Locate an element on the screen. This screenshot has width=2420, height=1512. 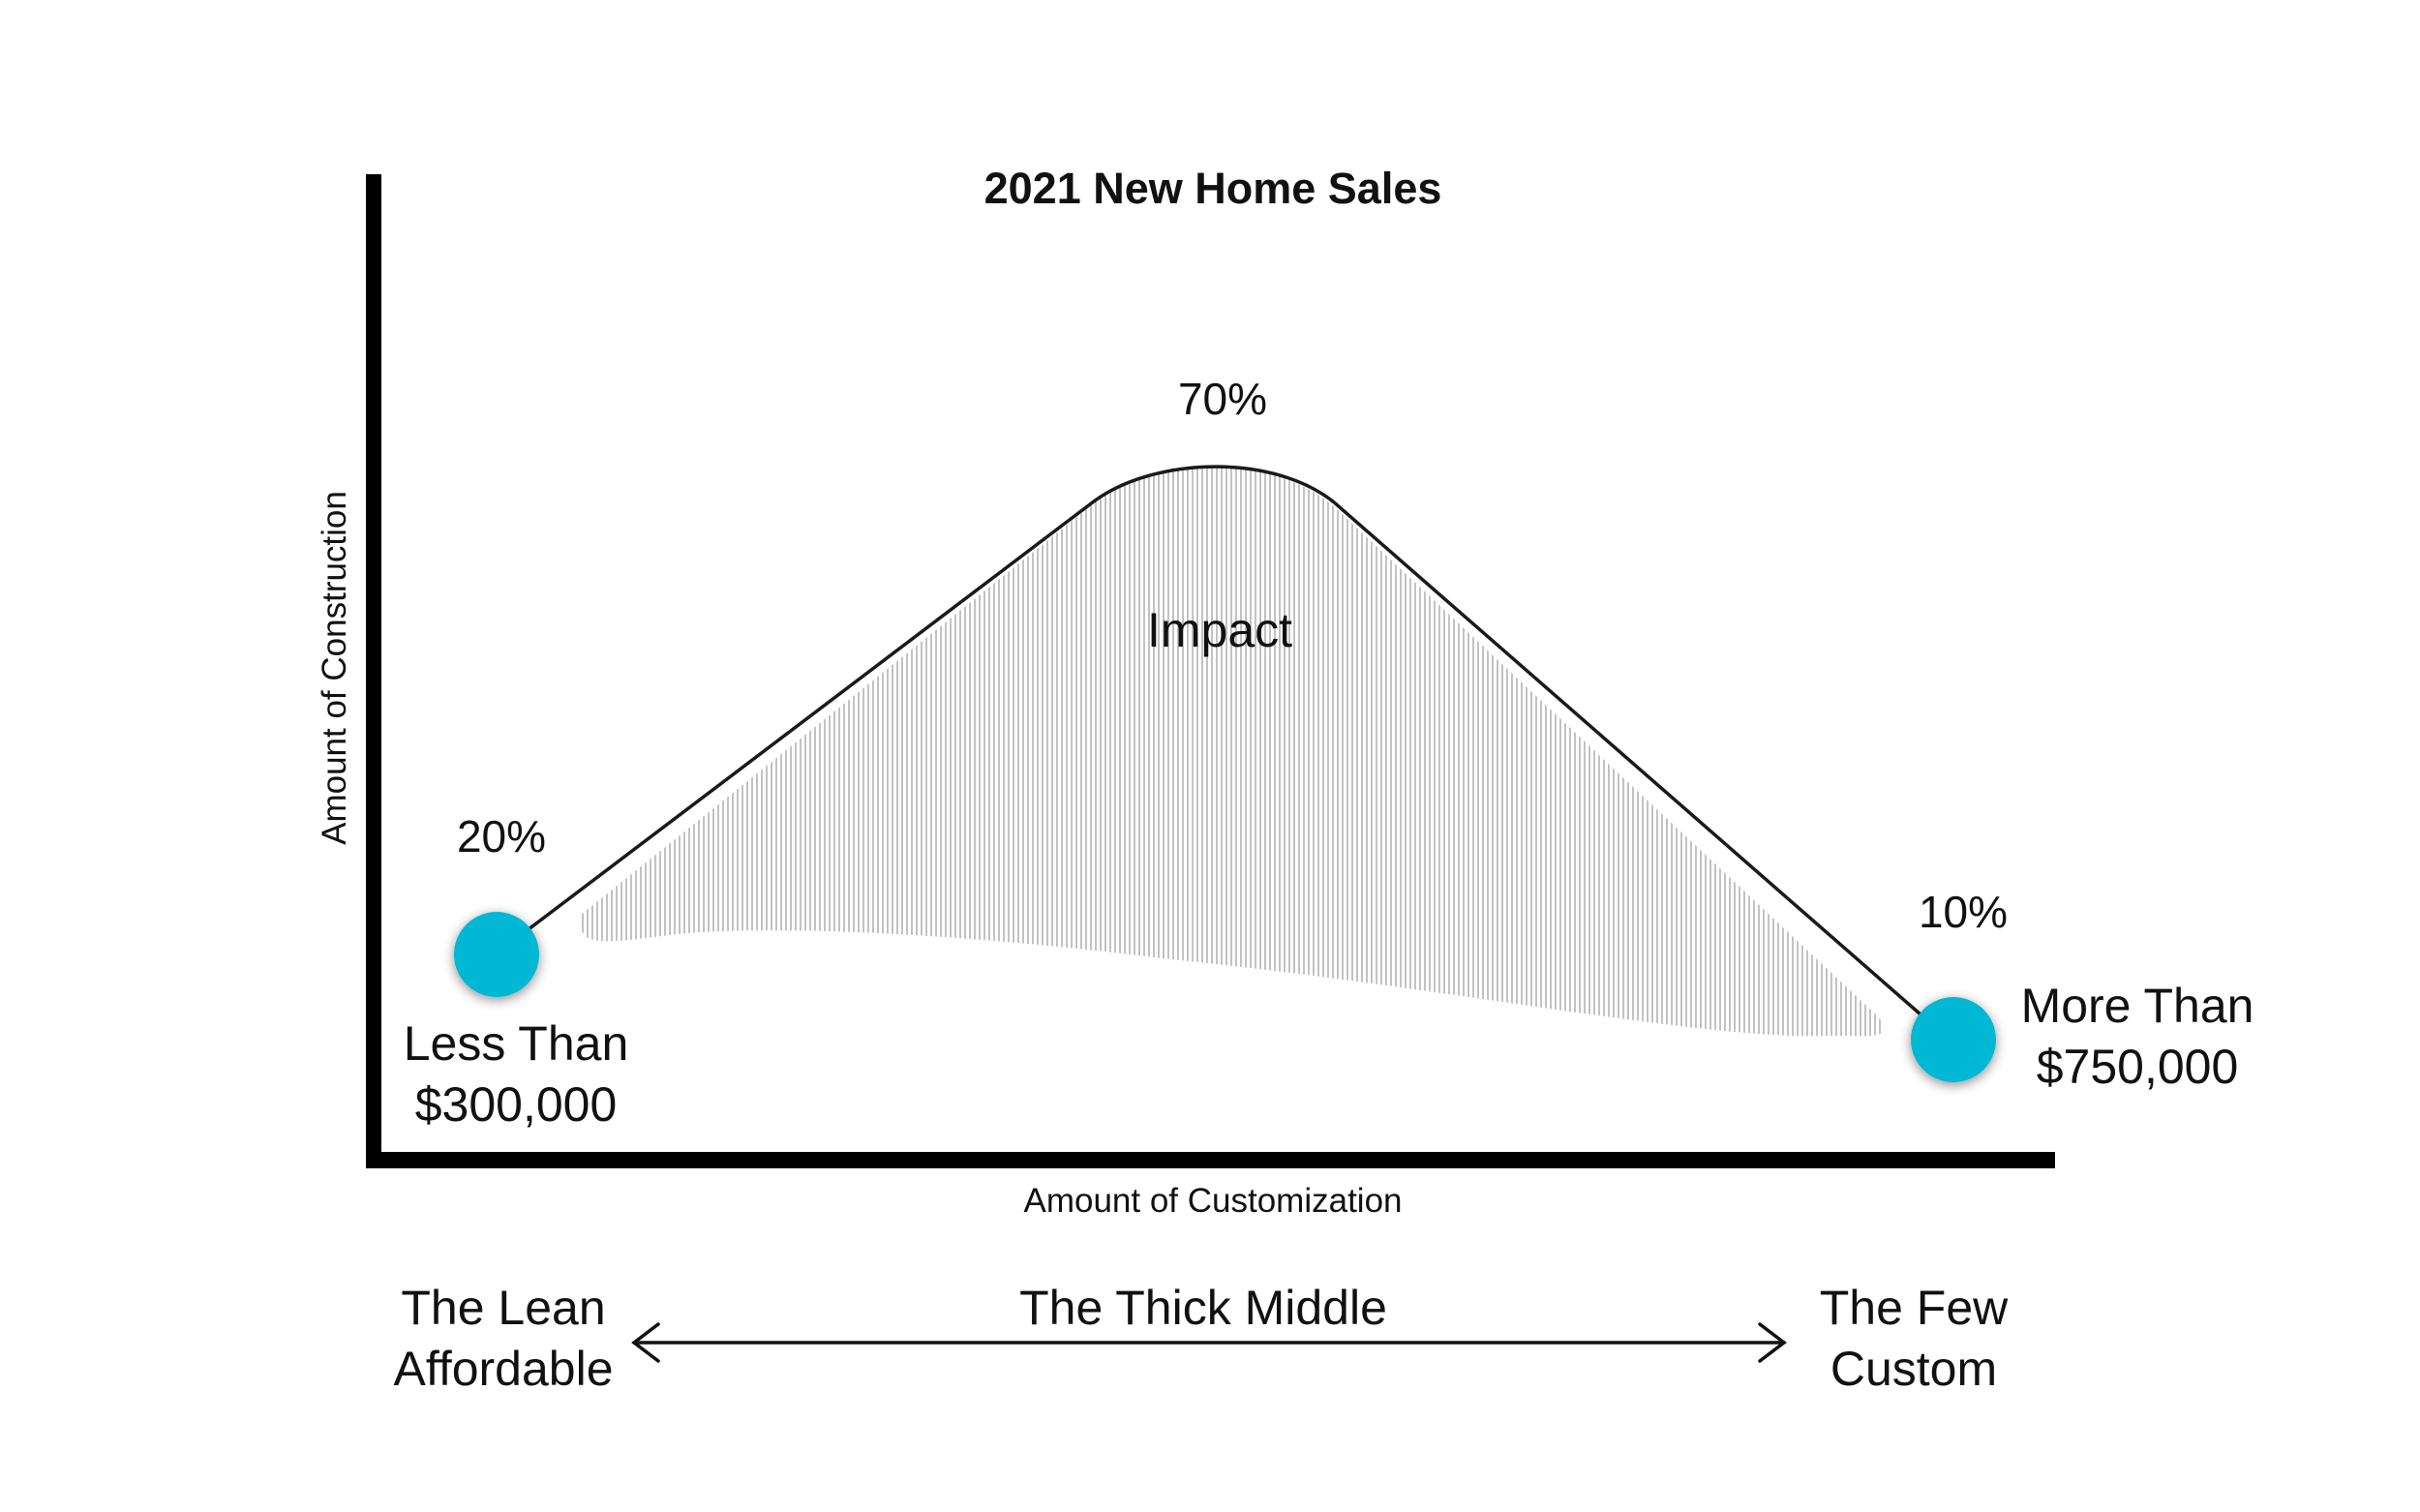
right-point-label-line1: More Than is located at coordinates (2137, 1006).